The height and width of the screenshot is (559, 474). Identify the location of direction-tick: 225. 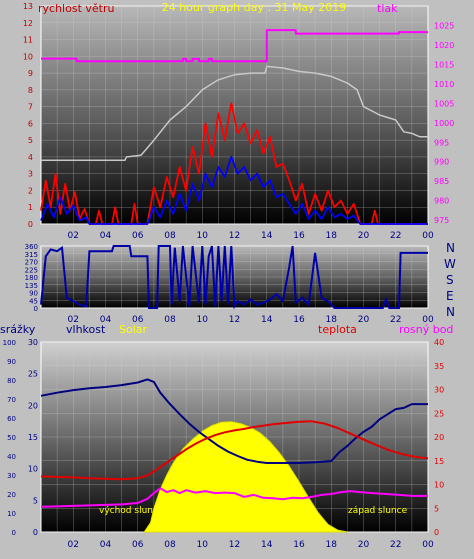
(31, 270).